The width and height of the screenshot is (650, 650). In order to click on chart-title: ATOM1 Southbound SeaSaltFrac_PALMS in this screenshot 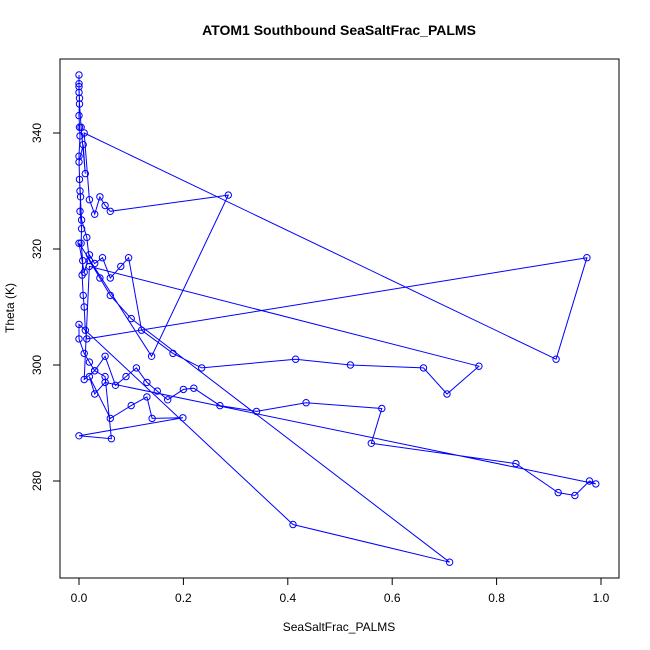, I will do `click(339, 30)`.